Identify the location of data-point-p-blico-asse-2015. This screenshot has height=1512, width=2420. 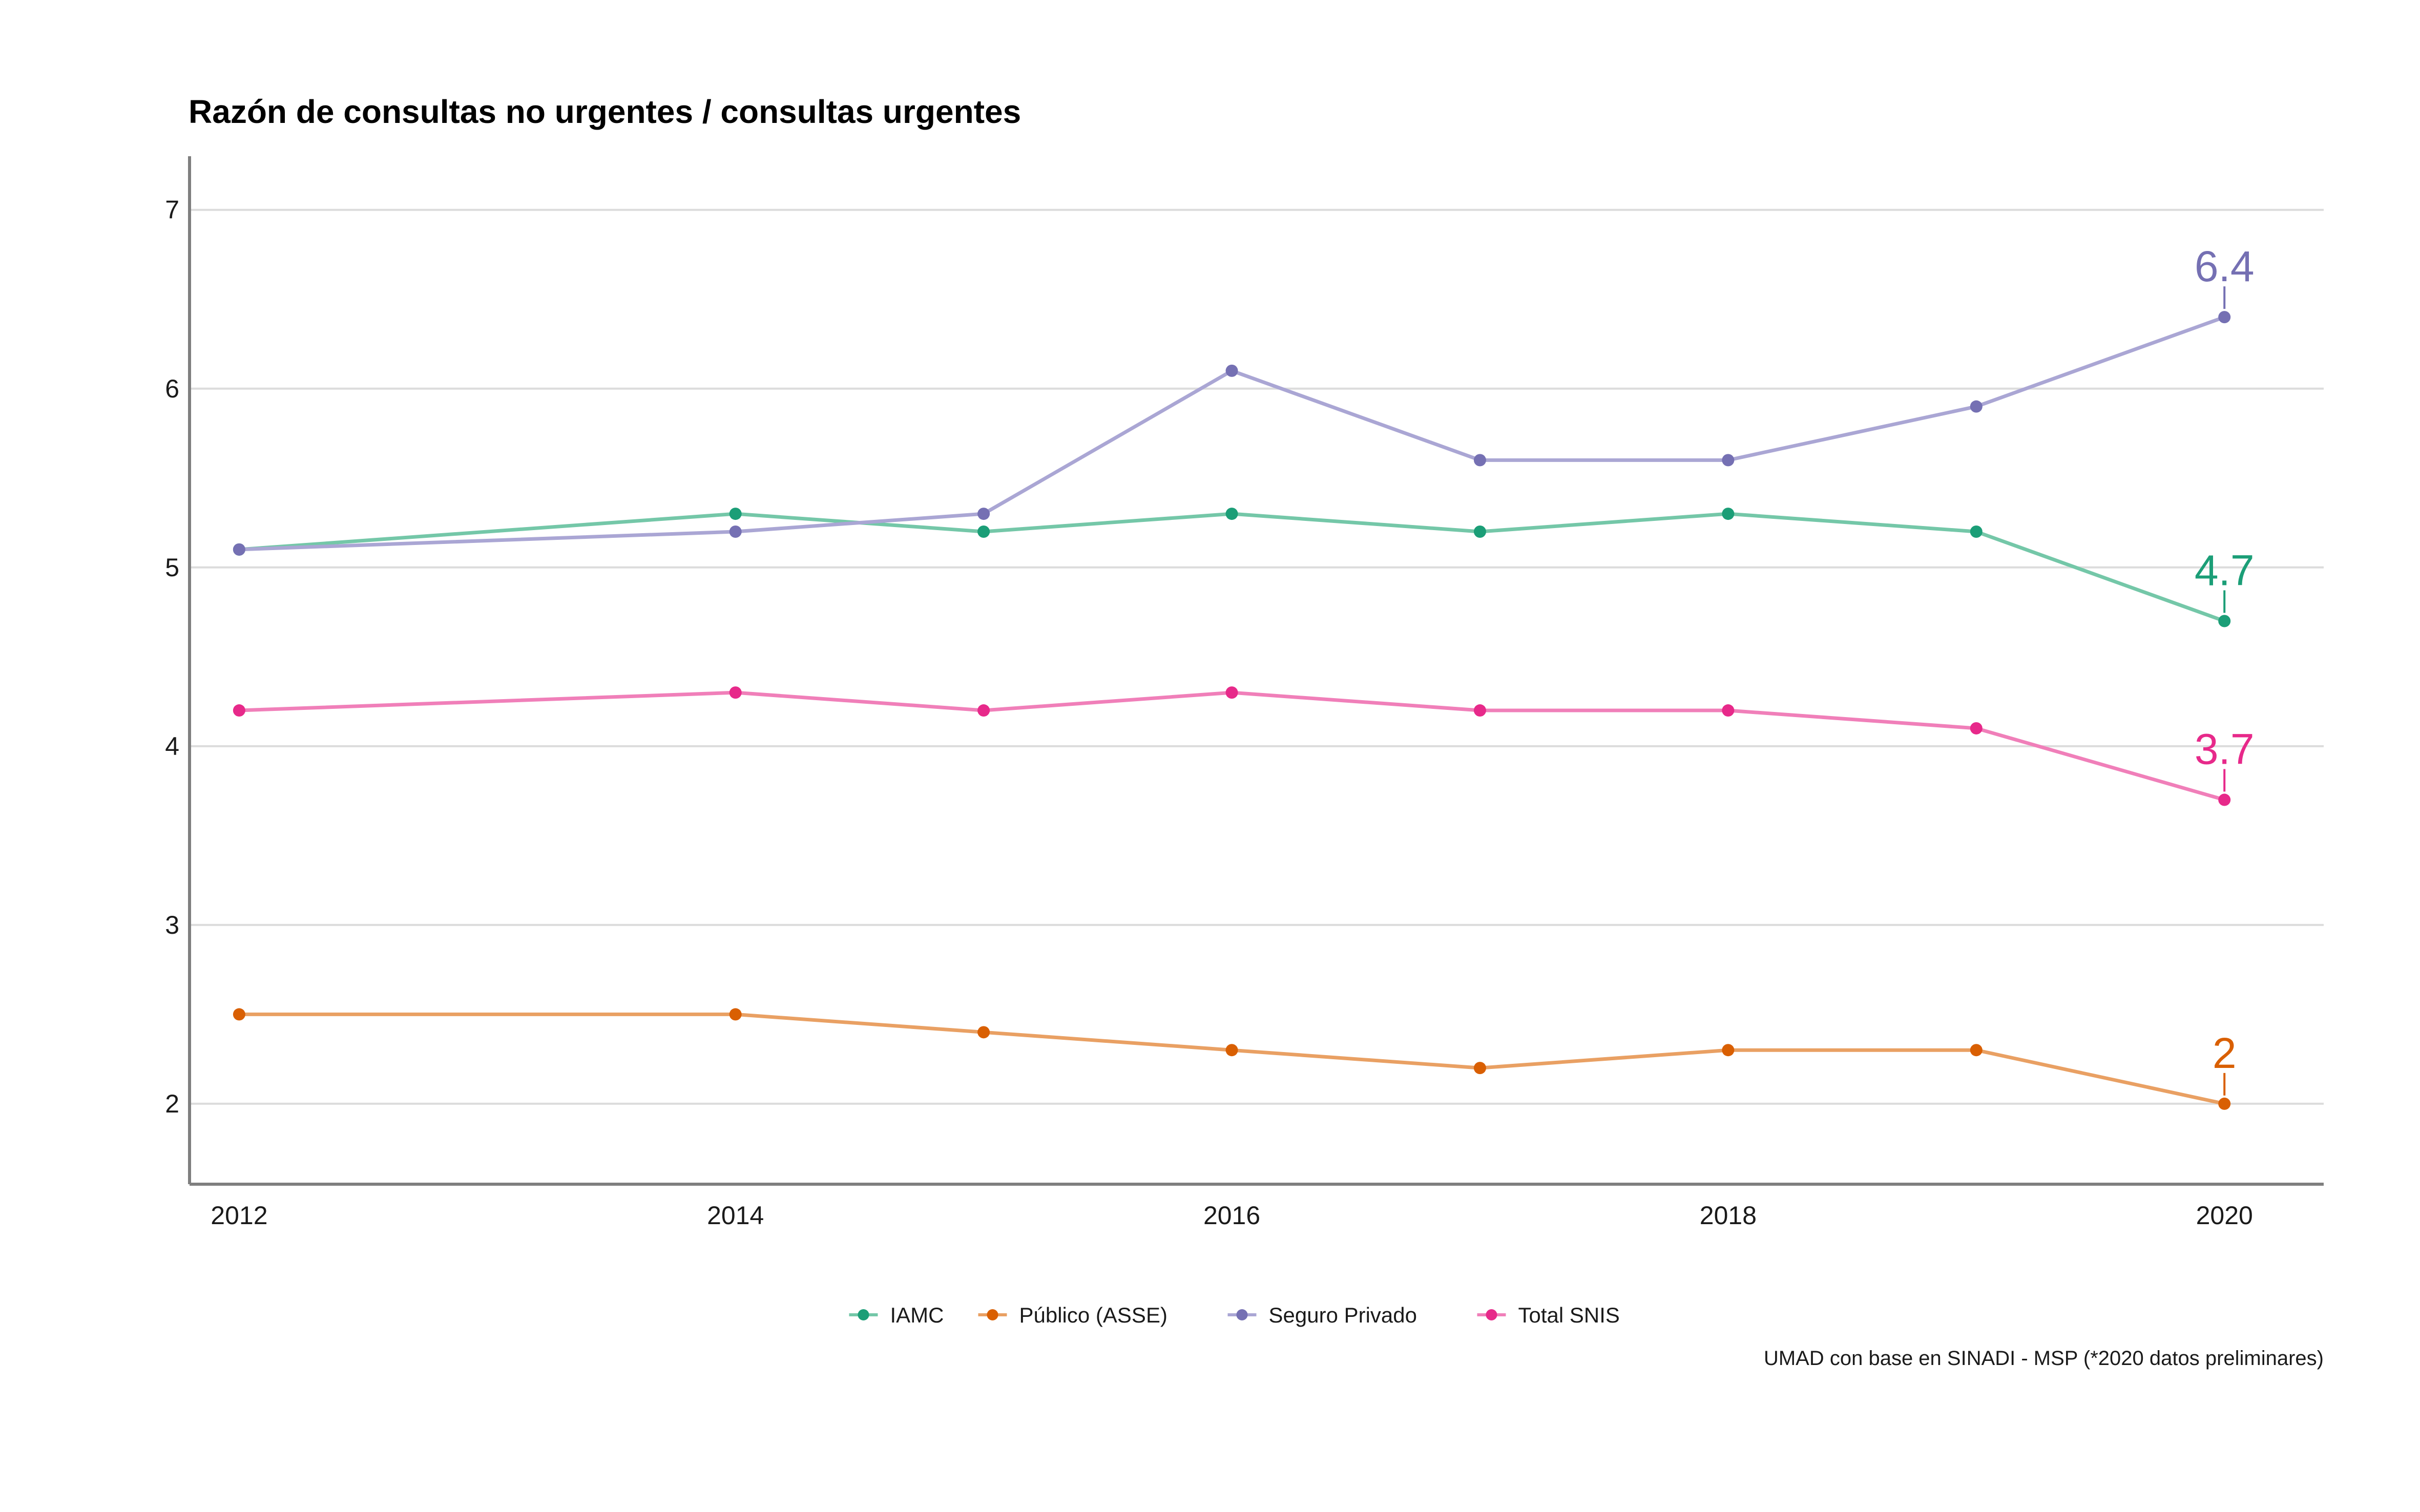
(983, 1032).